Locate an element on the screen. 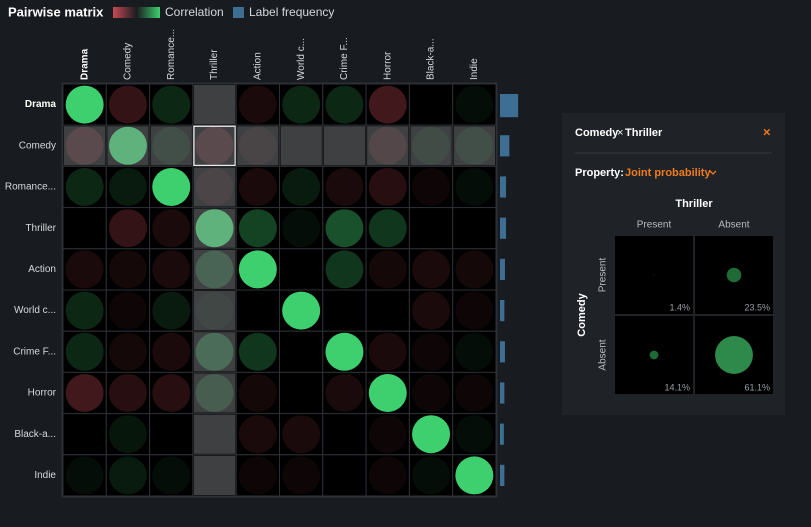 This screenshot has height=527, width=811. close-button: × is located at coordinates (767, 131).